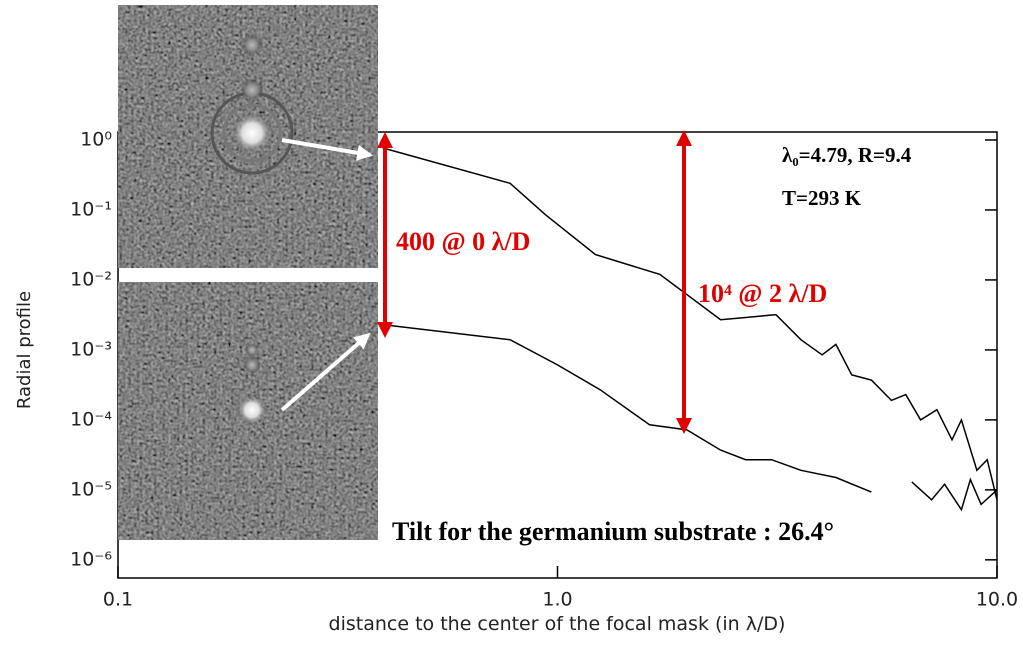  I want to click on annotation: λ₀=4.79, R=9.4, so click(847, 155).